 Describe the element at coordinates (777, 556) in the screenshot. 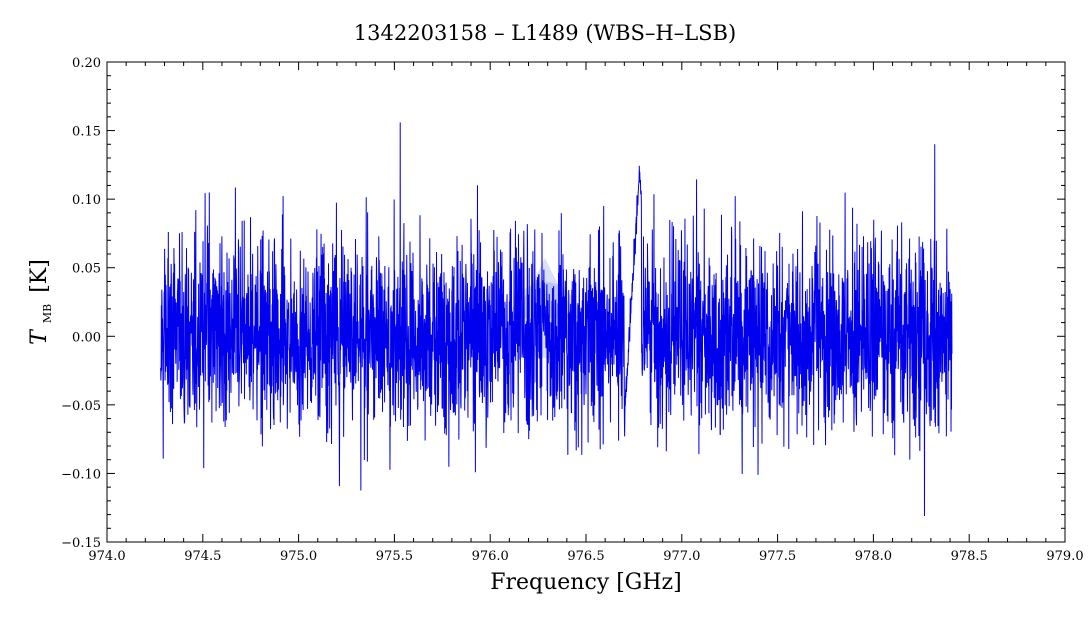

I see `x-tick-label: 977.5` at that location.